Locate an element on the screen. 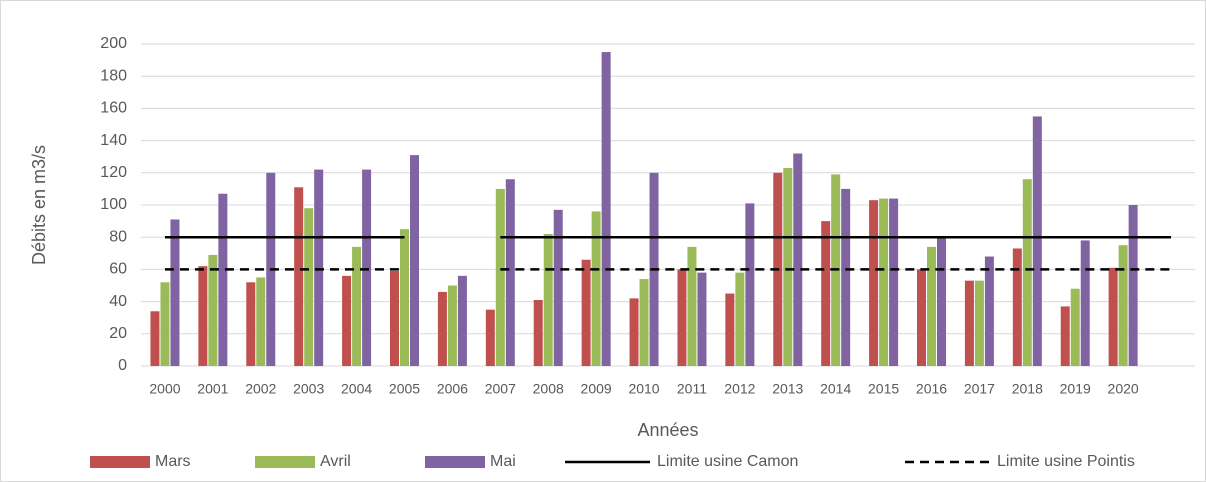 The image size is (1206, 482). x-tick-label: 2012 is located at coordinates (739, 389).